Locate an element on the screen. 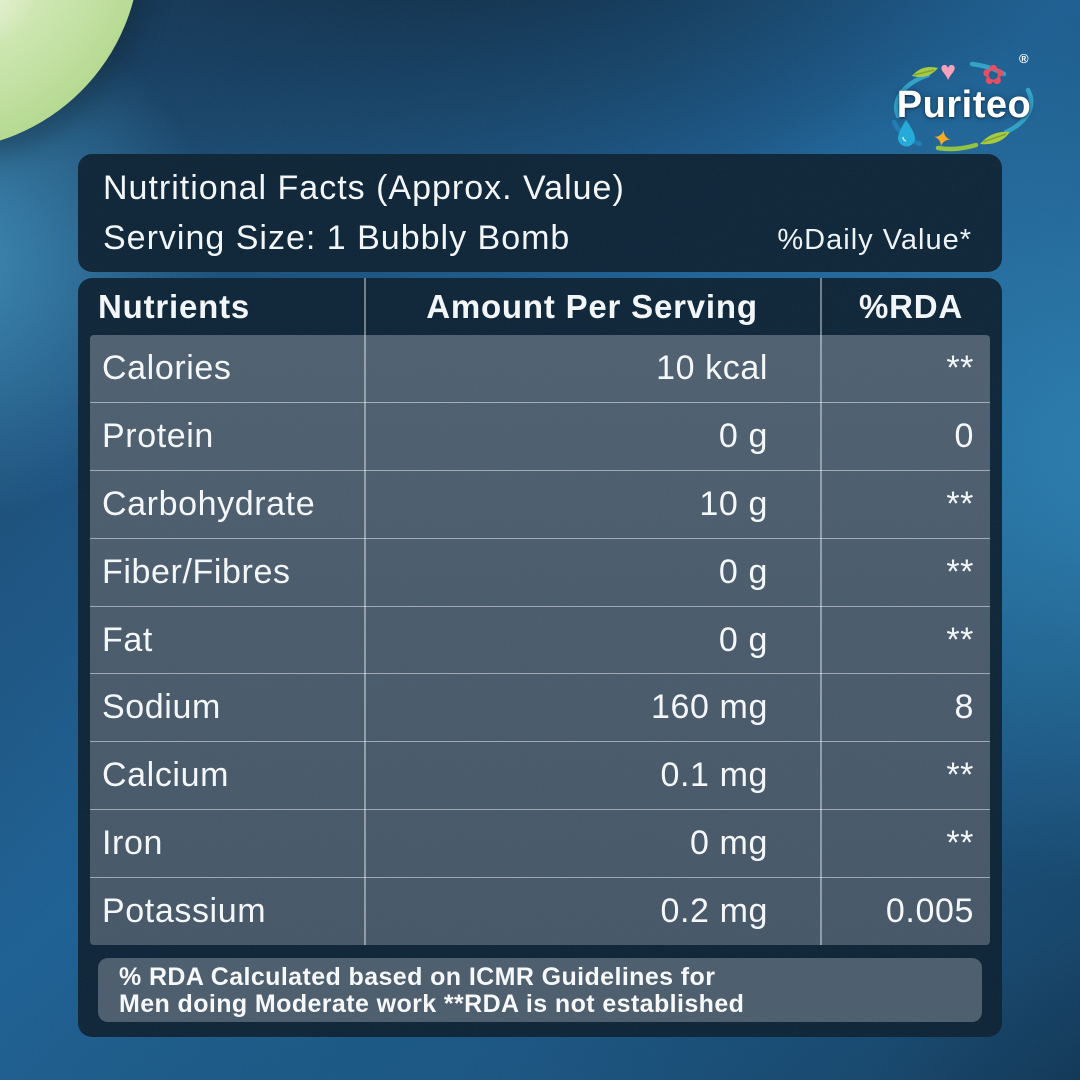  nutrition-facts-title: Nutritional Facts (Approx. Value) is located at coordinates (364, 188).